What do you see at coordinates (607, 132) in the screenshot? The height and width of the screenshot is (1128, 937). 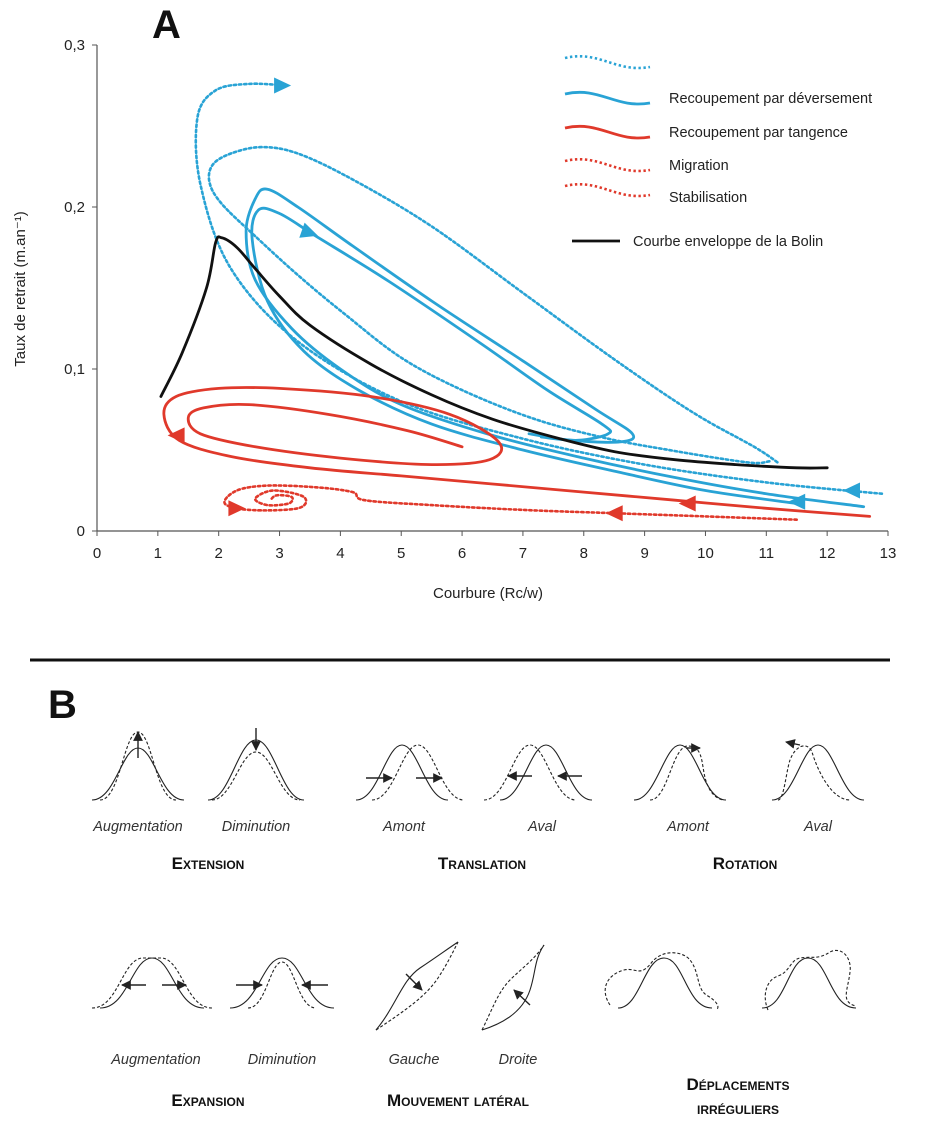 I see `legend-swatch-tangence` at bounding box center [607, 132].